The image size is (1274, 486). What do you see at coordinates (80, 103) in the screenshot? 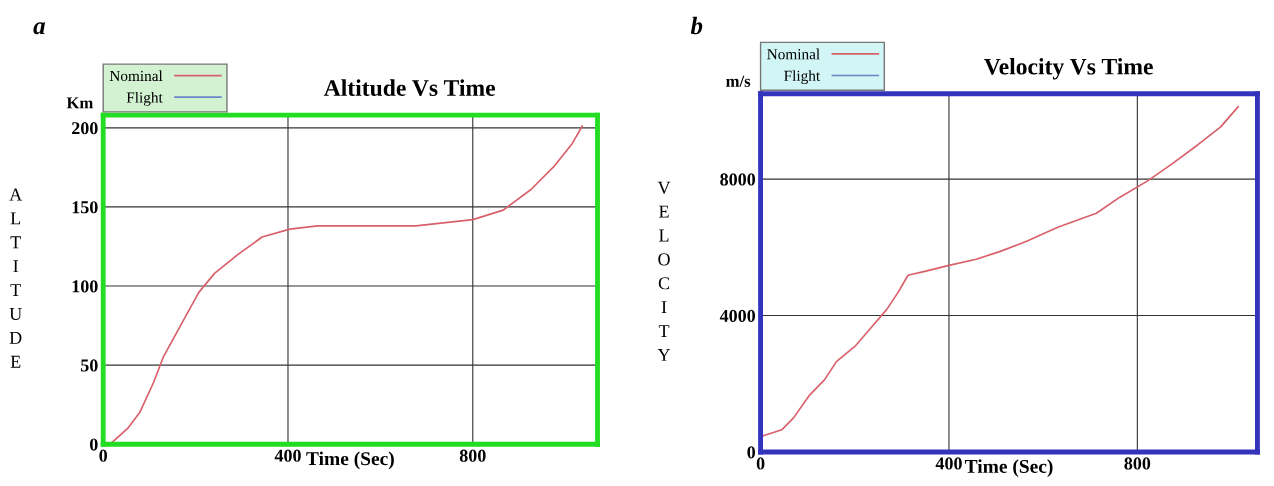
I see `text: Km` at bounding box center [80, 103].